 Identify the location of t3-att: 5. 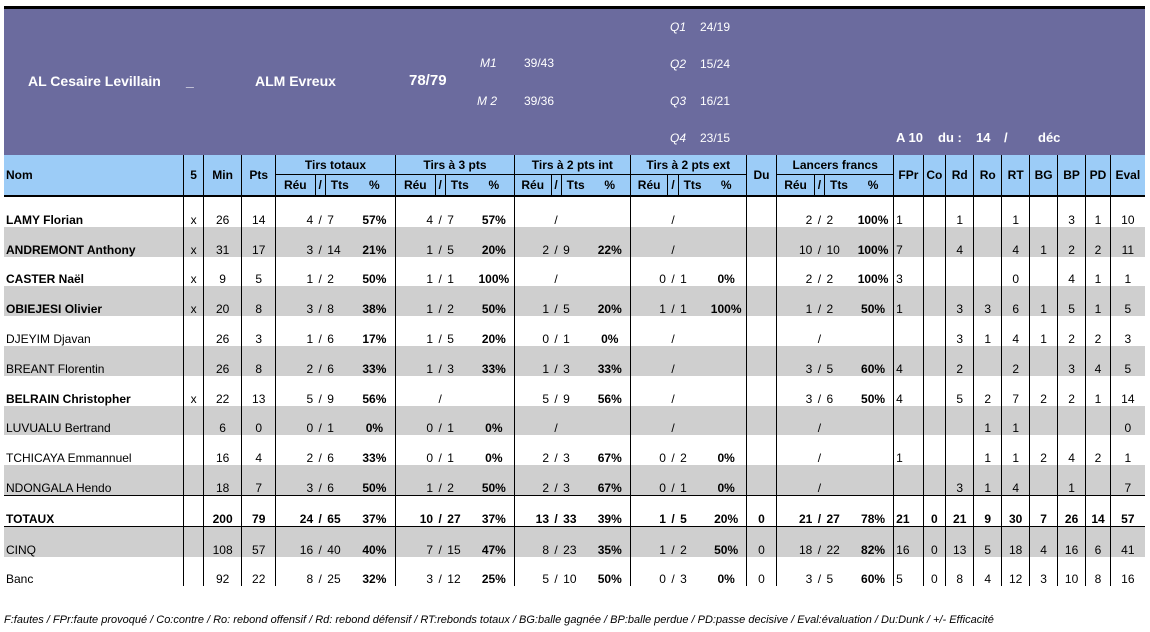
(459, 241).